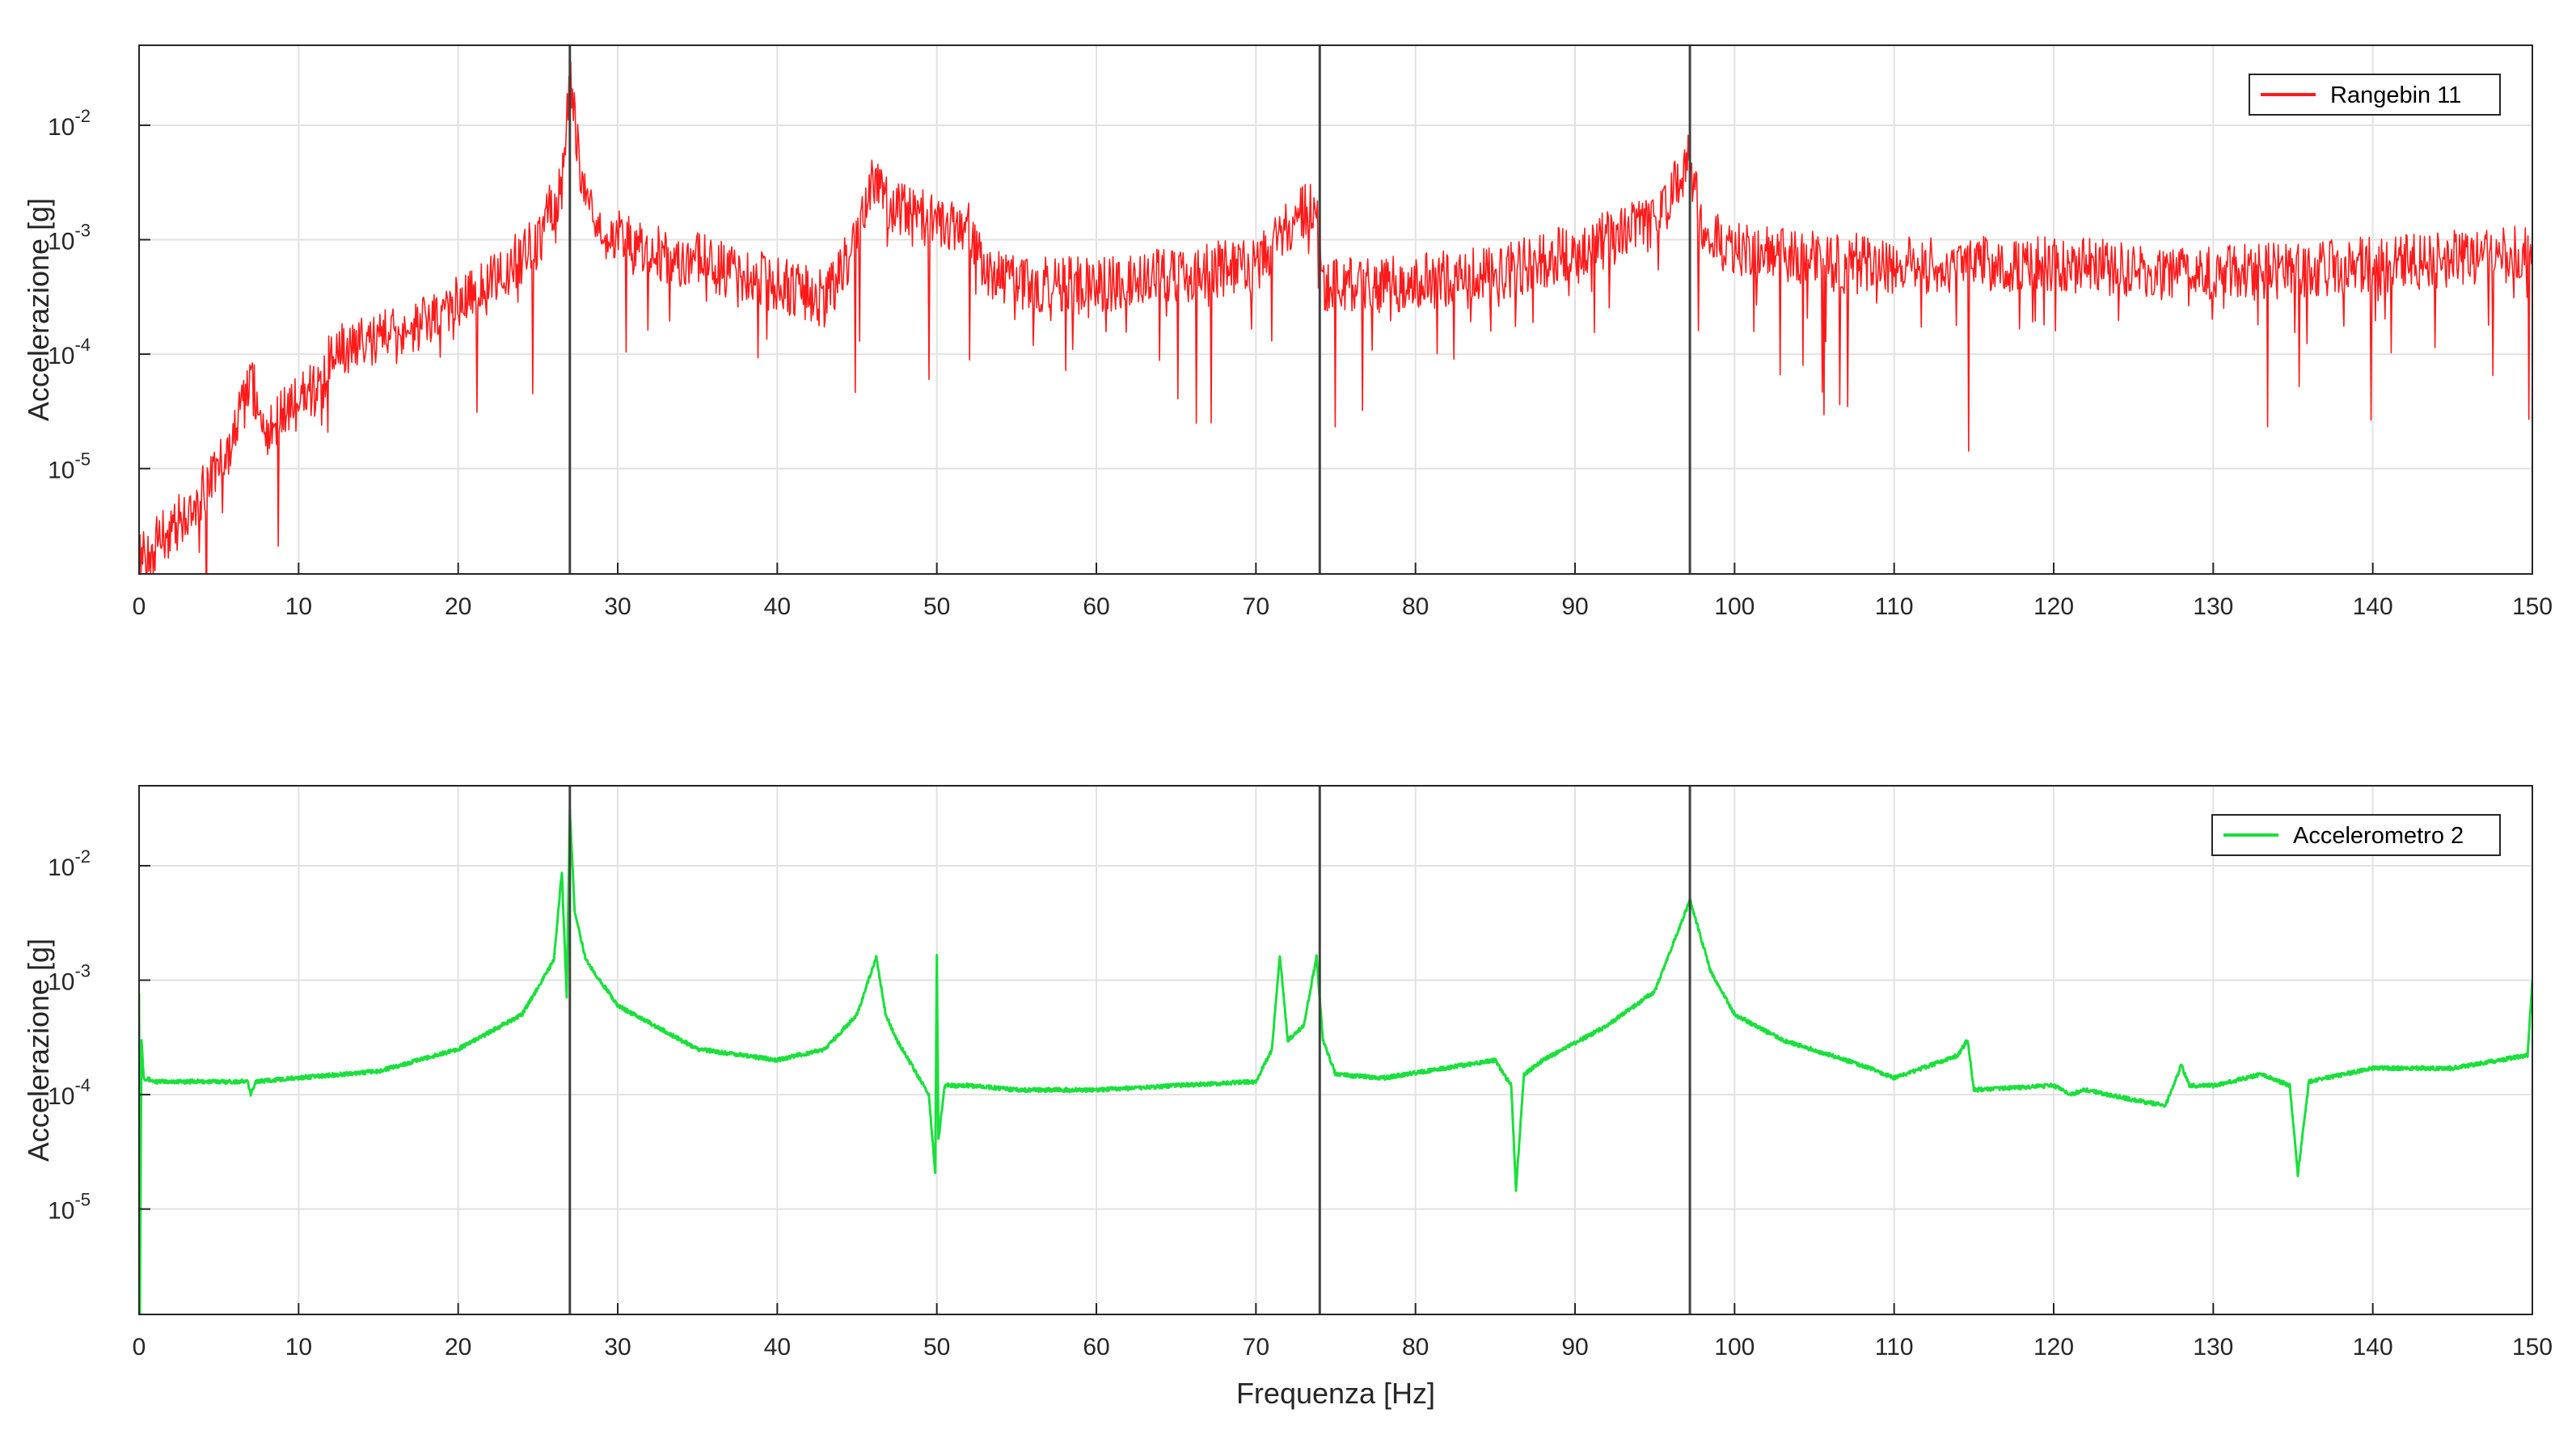  I want to click on legend: Rangebin 11, so click(2375, 95).